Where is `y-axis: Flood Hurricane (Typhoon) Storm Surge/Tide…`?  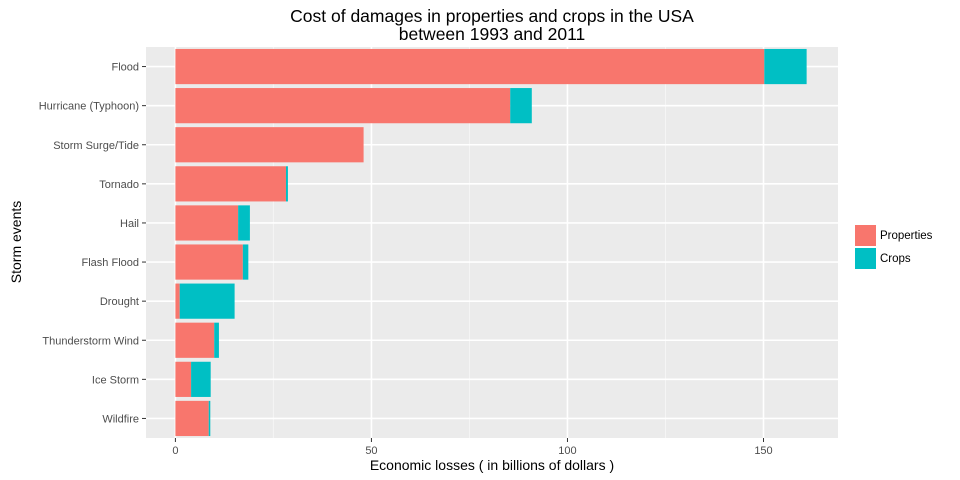 y-axis: Flood Hurricane (Typhoon) Storm Surge/Tide… is located at coordinates (92, 243).